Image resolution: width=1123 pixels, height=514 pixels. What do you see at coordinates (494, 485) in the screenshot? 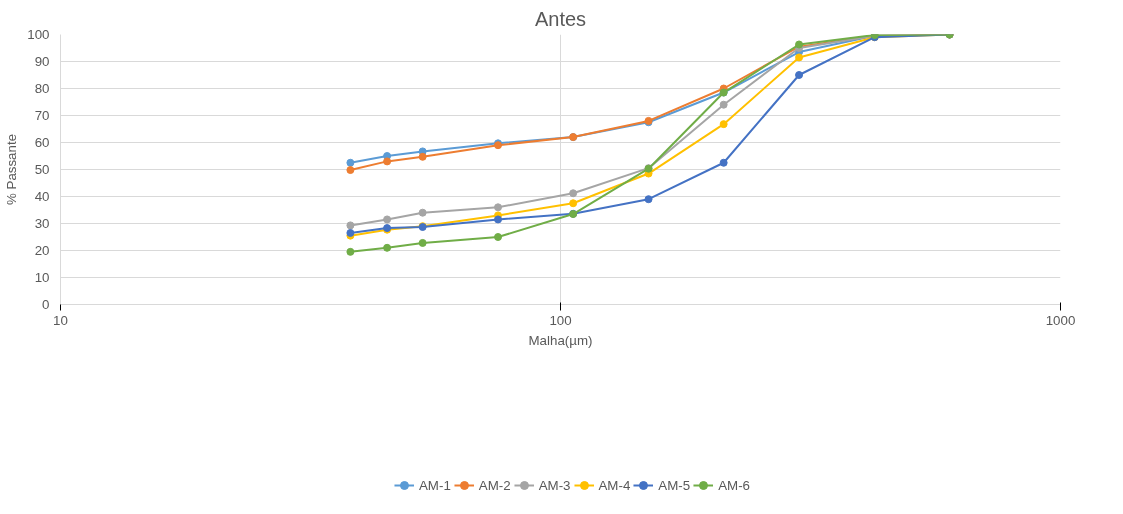
I see `legend-label: AM-2` at bounding box center [494, 485].